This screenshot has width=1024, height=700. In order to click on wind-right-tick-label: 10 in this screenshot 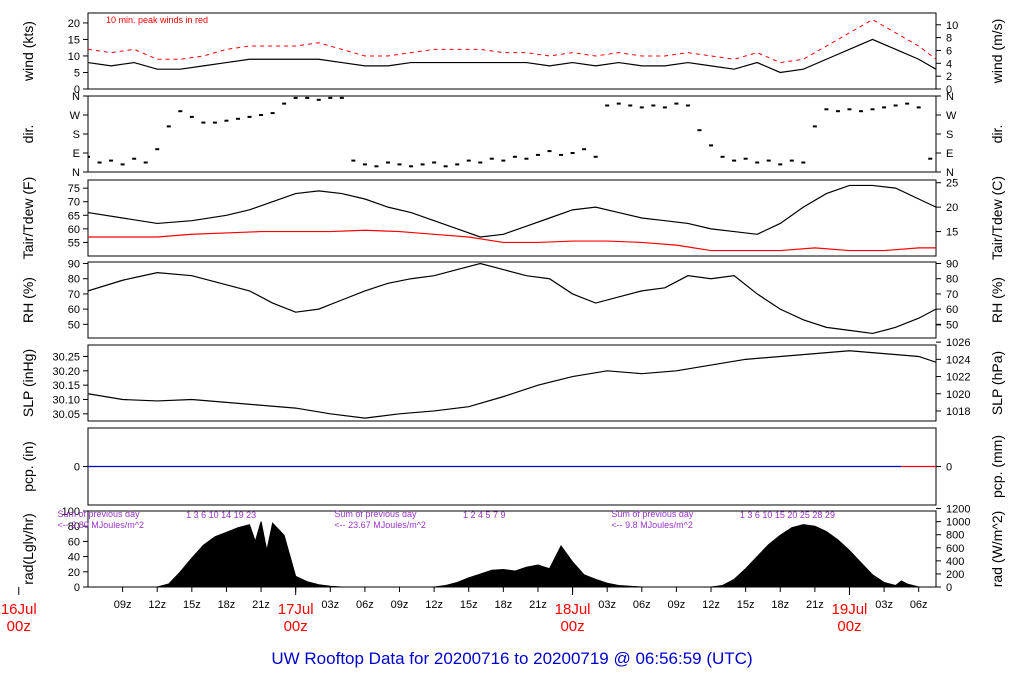, I will do `click(952, 26)`.